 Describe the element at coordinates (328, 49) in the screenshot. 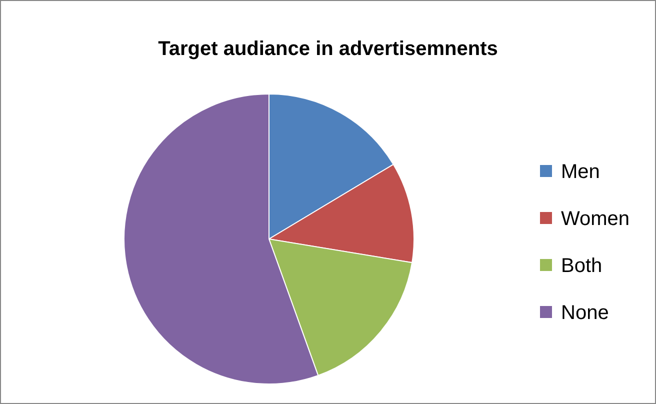

I see `chart-title: Target audiance in advertisemnents` at that location.